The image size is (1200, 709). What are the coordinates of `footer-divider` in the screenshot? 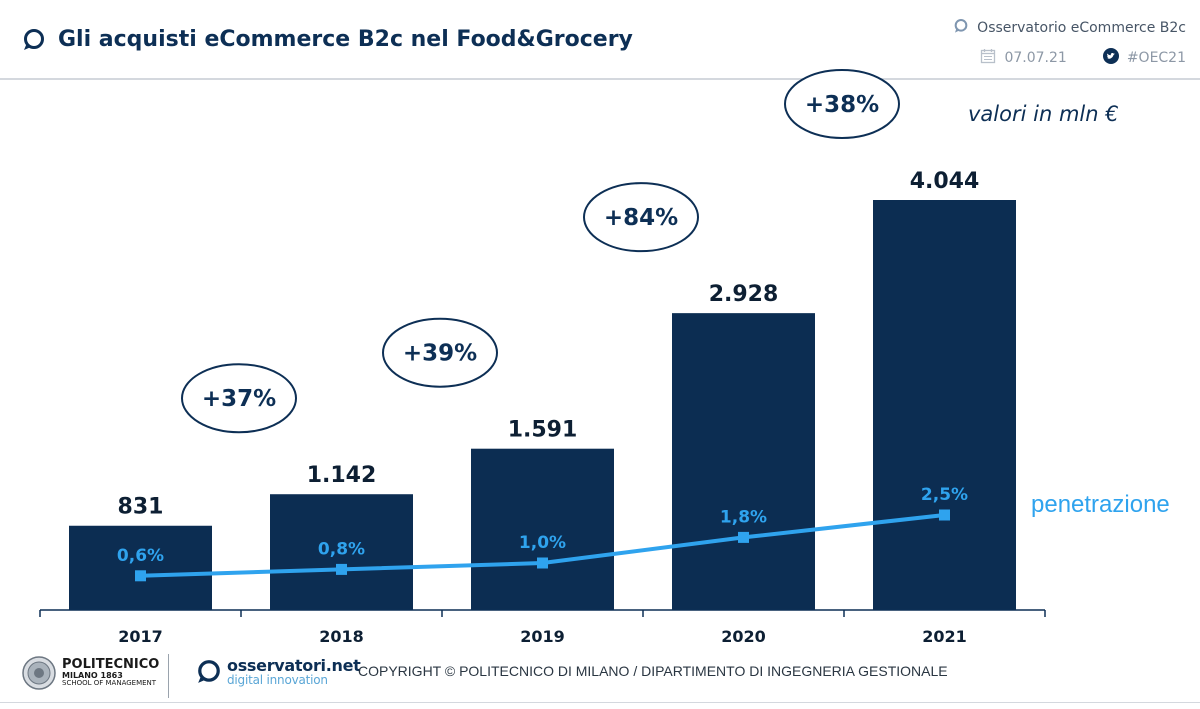 It's located at (168, 676).